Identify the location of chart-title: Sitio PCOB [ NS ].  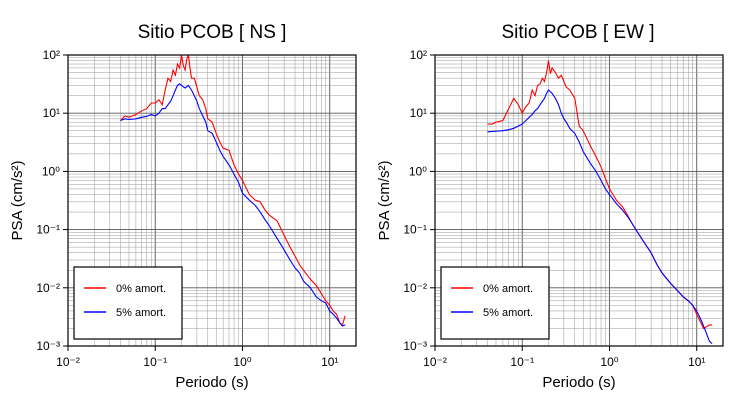
(212, 32).